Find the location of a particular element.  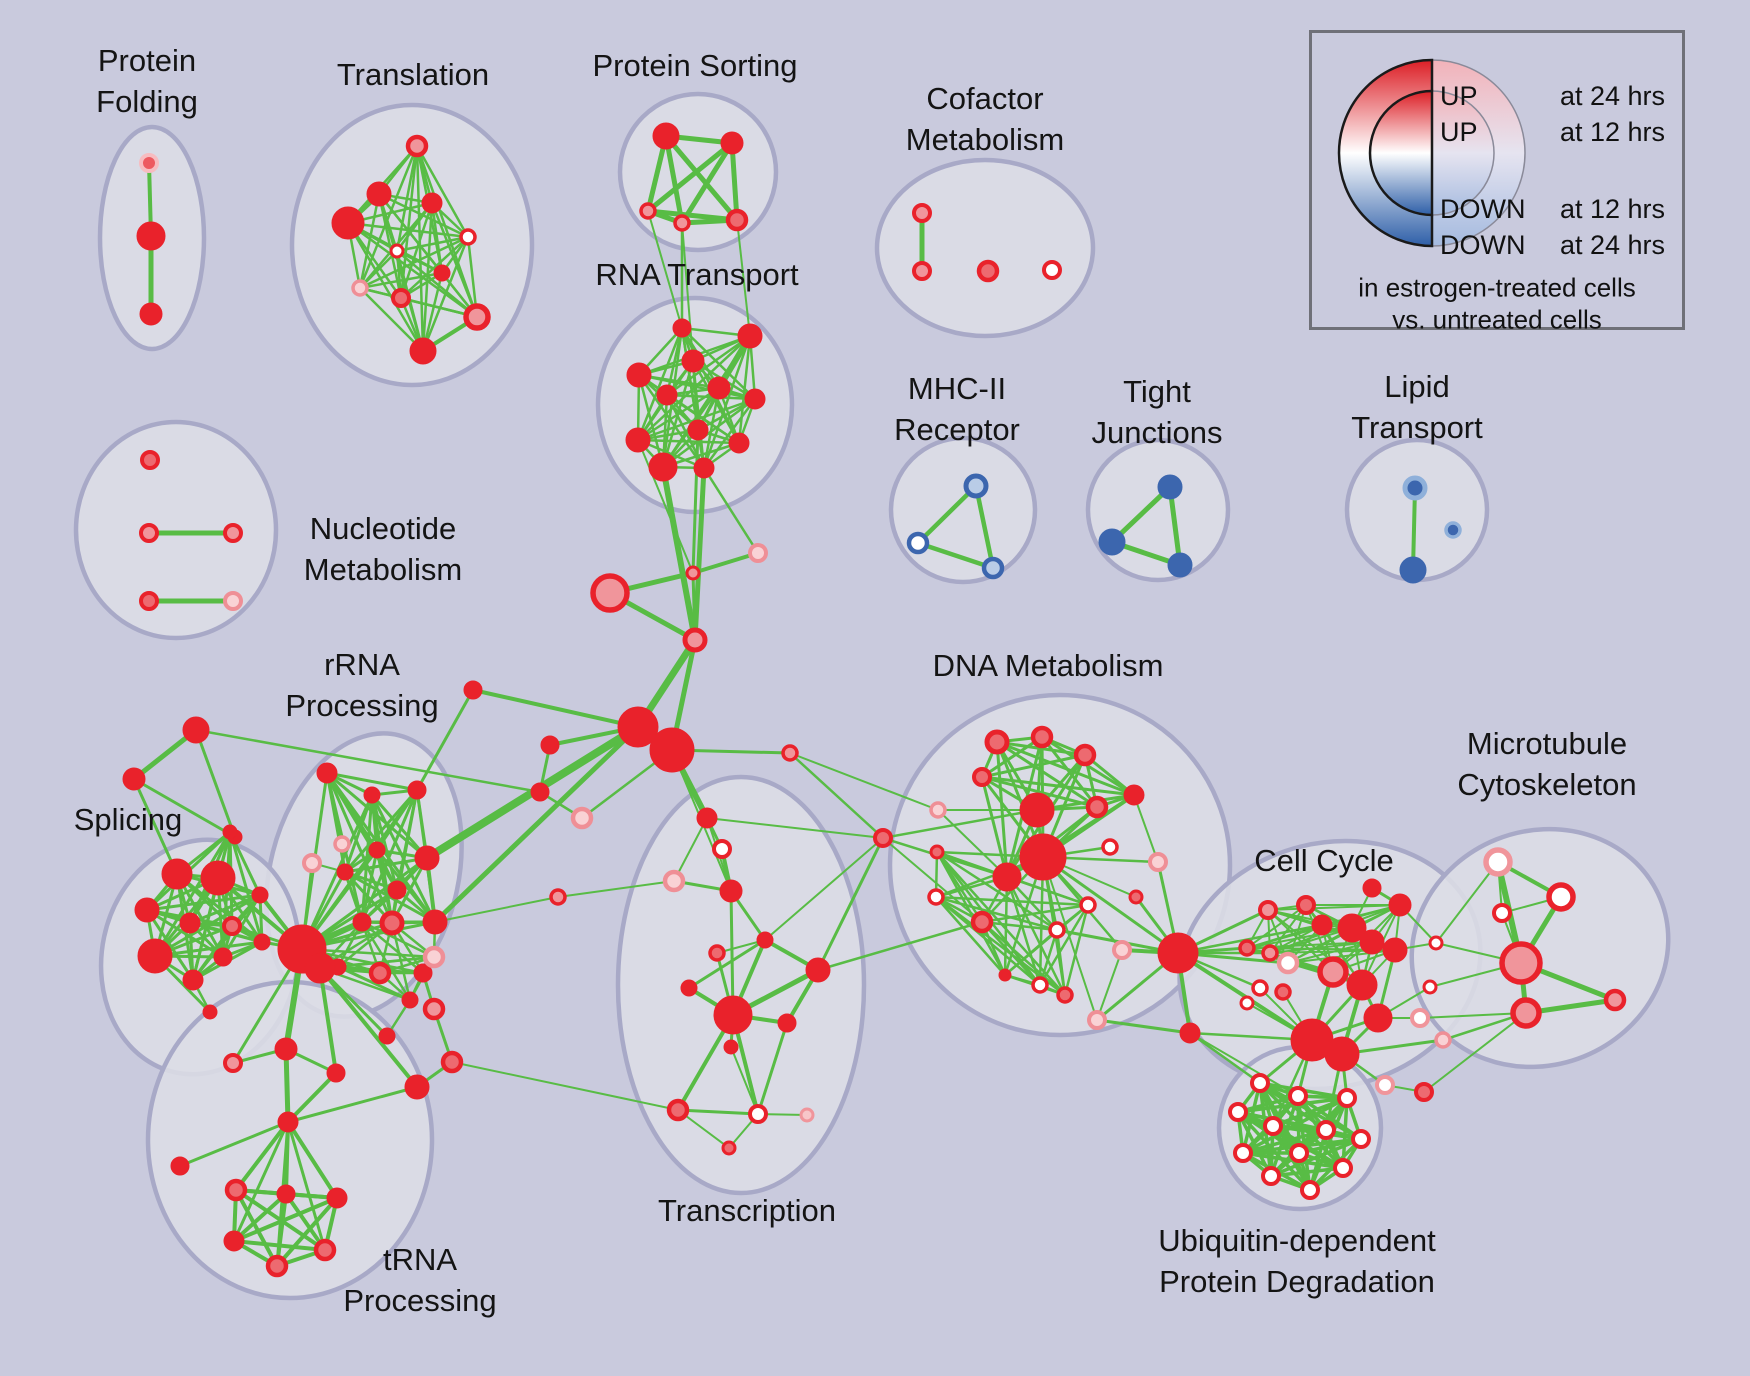

network-node-r8 is located at coordinates (427, 858).